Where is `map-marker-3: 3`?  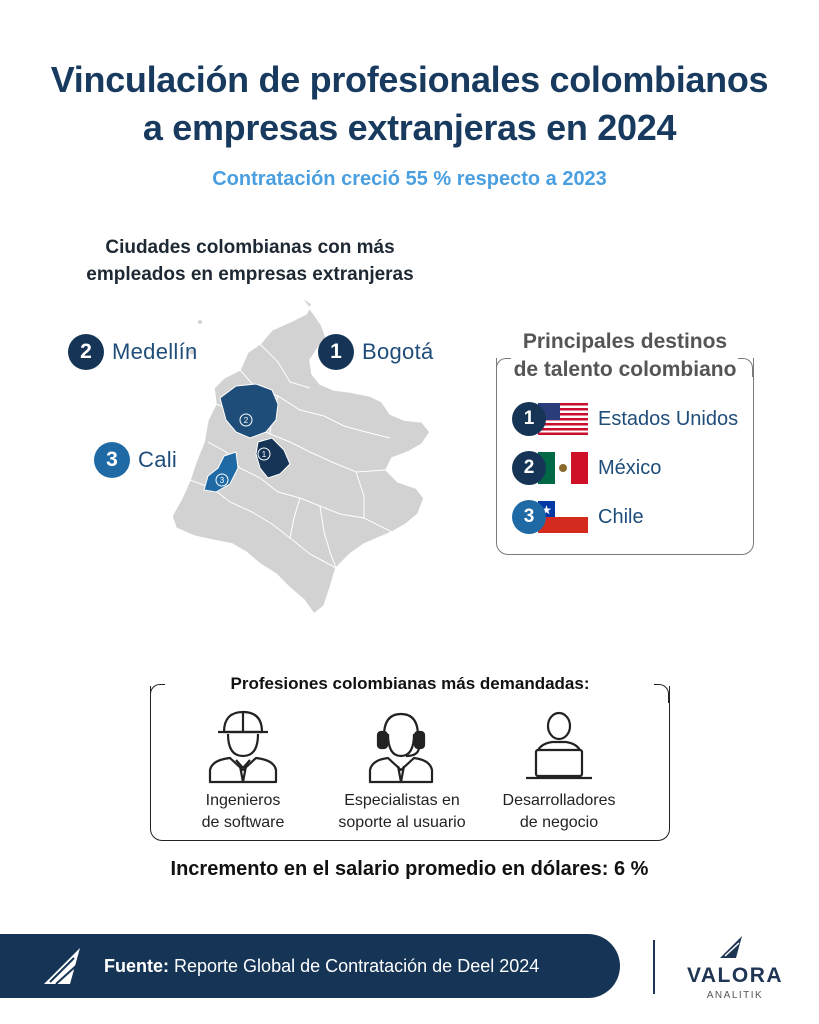 map-marker-3: 3 is located at coordinates (222, 480).